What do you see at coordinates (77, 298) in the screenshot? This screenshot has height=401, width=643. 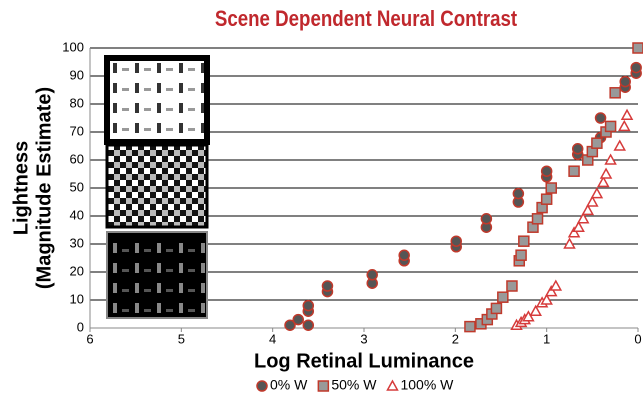 I see `y-tick-label: 10` at bounding box center [77, 298].